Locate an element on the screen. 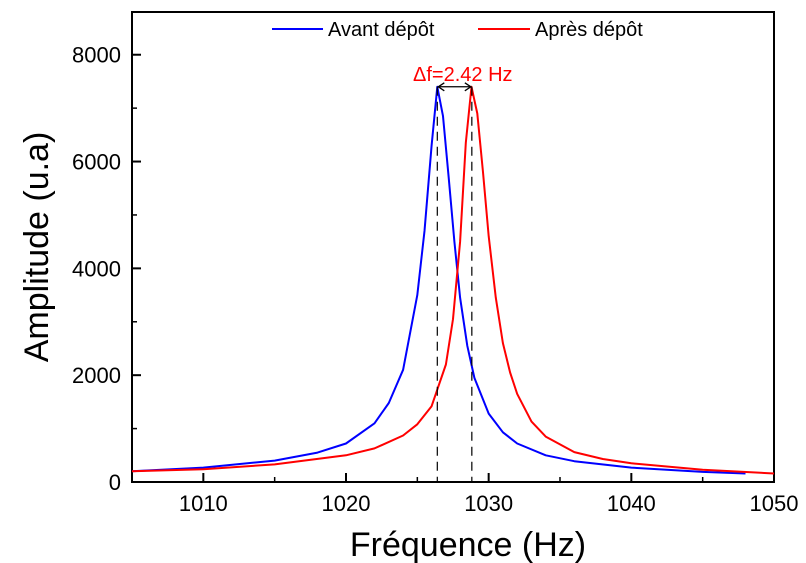 The image size is (806, 563). y-tick-label: 4000 is located at coordinates (96, 268).